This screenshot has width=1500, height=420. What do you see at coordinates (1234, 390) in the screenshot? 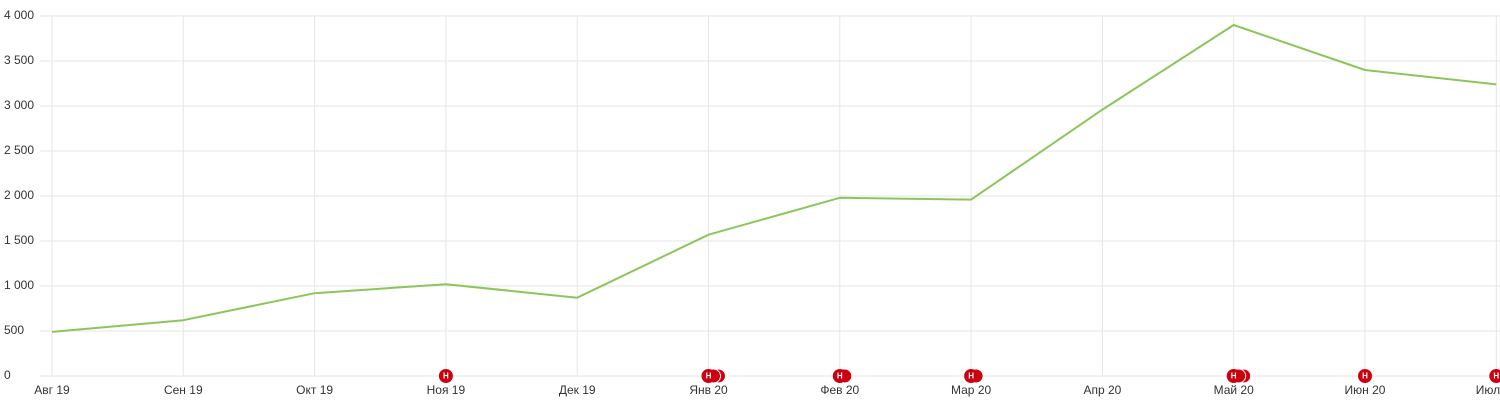
I see `x-tick-label: Май 20` at bounding box center [1234, 390].